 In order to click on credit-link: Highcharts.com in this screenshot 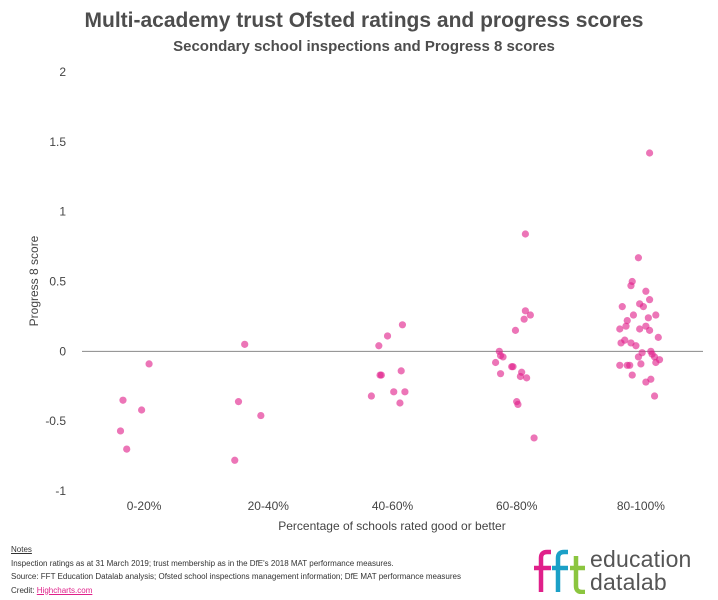, I will do `click(64, 590)`.